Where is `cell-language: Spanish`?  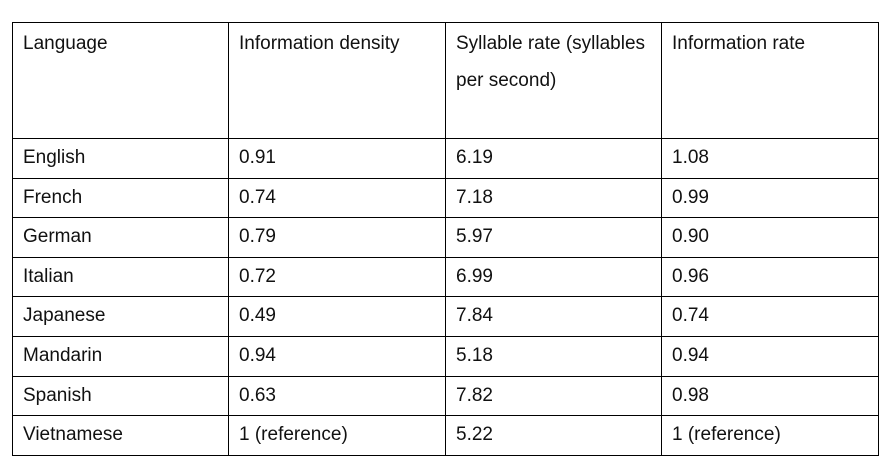 cell-language: Spanish is located at coordinates (120, 396).